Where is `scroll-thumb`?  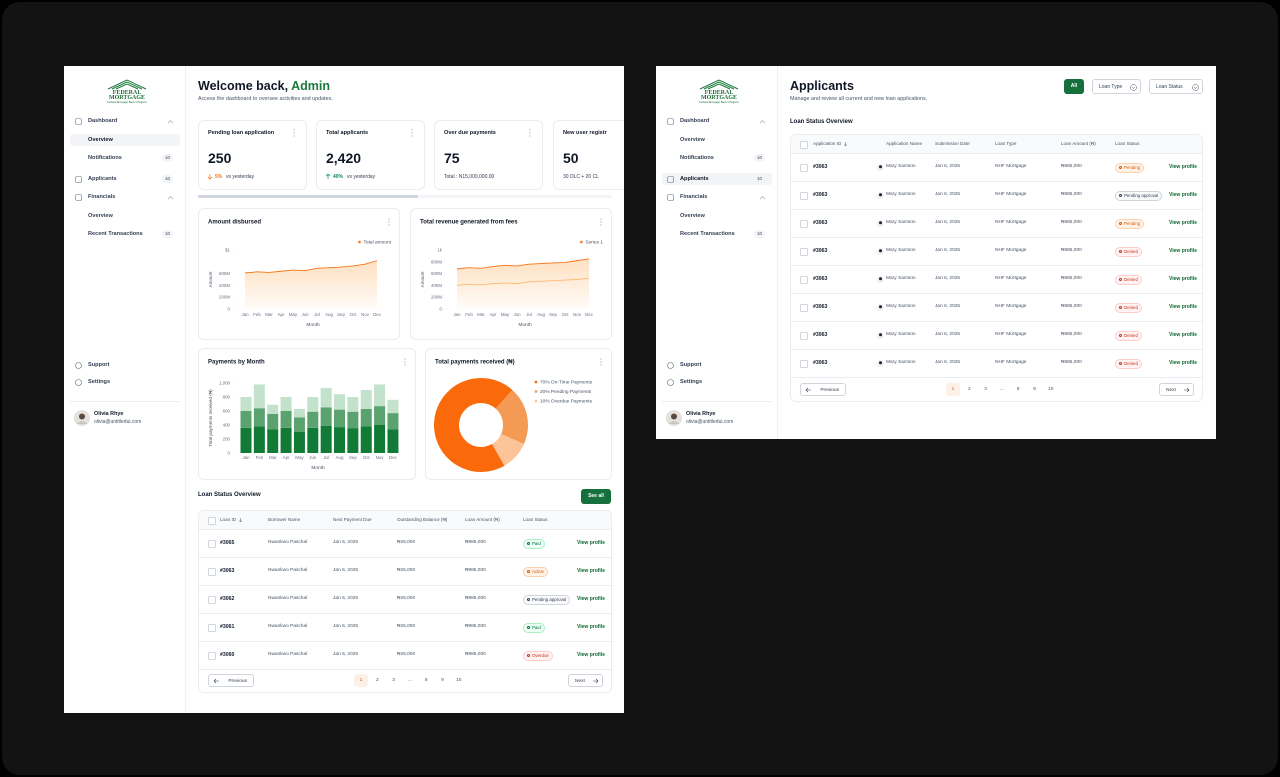
scroll-thumb is located at coordinates (308, 196).